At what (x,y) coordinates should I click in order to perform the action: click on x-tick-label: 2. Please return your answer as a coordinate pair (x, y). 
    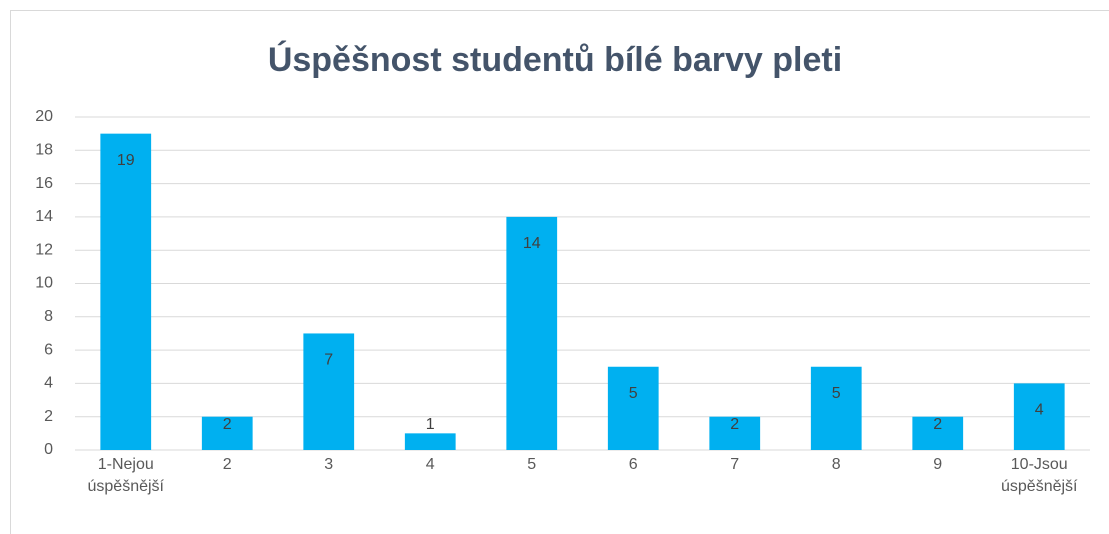
    Looking at the image, I should click on (227, 464).